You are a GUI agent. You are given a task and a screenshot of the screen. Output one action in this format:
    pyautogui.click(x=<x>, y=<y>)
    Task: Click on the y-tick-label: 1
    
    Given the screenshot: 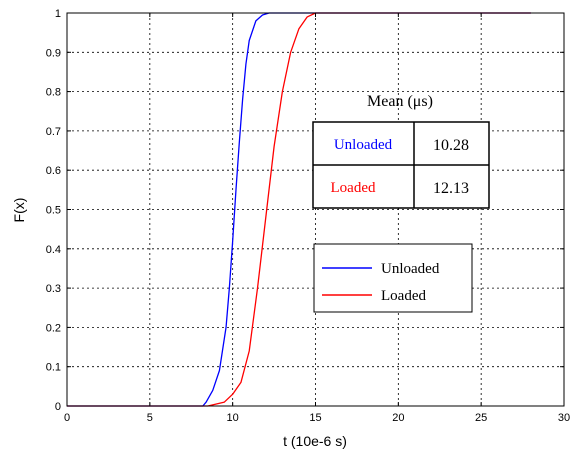 What is the action you would take?
    pyautogui.click(x=58, y=14)
    